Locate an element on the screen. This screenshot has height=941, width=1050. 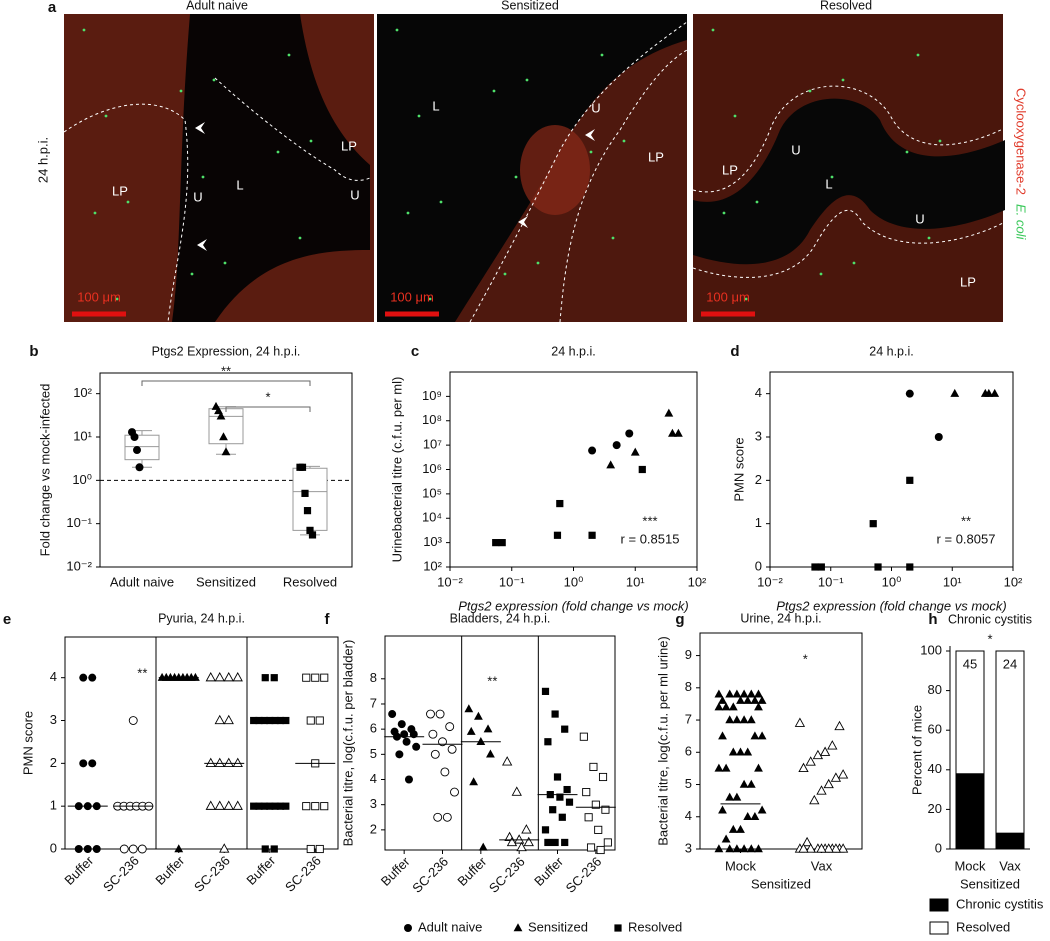
x-tick-label: Buffer is located at coordinates (395, 870).